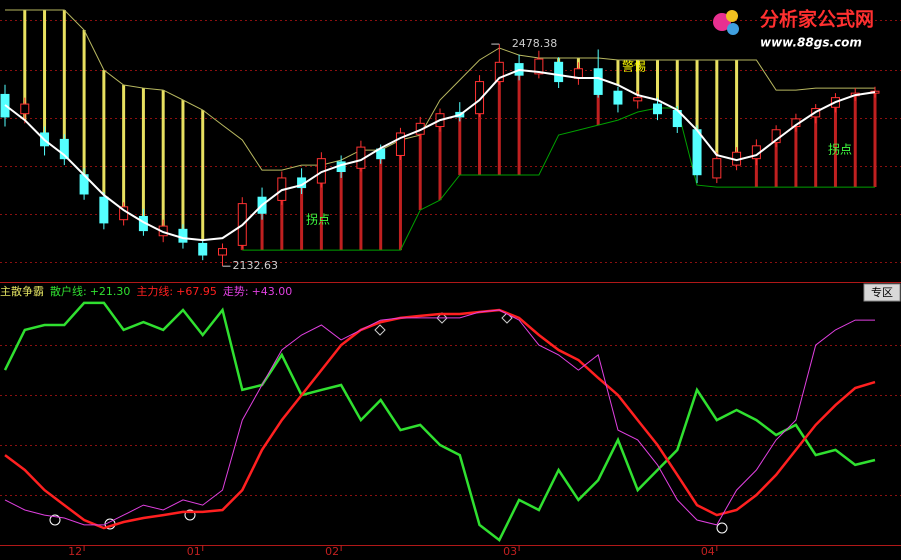 The height and width of the screenshot is (560, 901). I want to click on button-label: 专区, so click(882, 292).